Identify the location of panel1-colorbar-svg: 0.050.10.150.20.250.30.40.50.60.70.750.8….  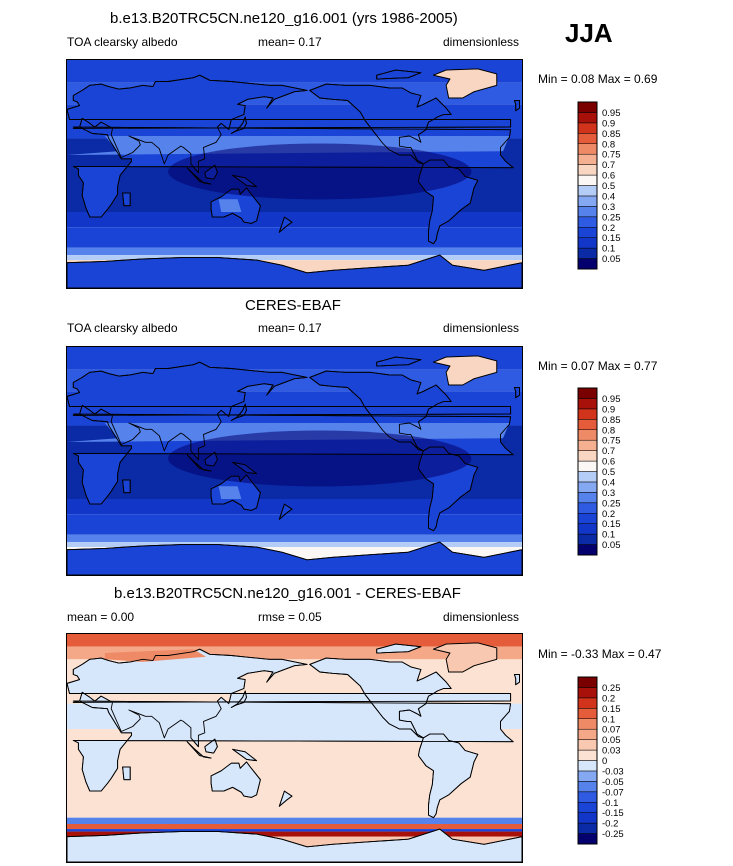
(599, 185).